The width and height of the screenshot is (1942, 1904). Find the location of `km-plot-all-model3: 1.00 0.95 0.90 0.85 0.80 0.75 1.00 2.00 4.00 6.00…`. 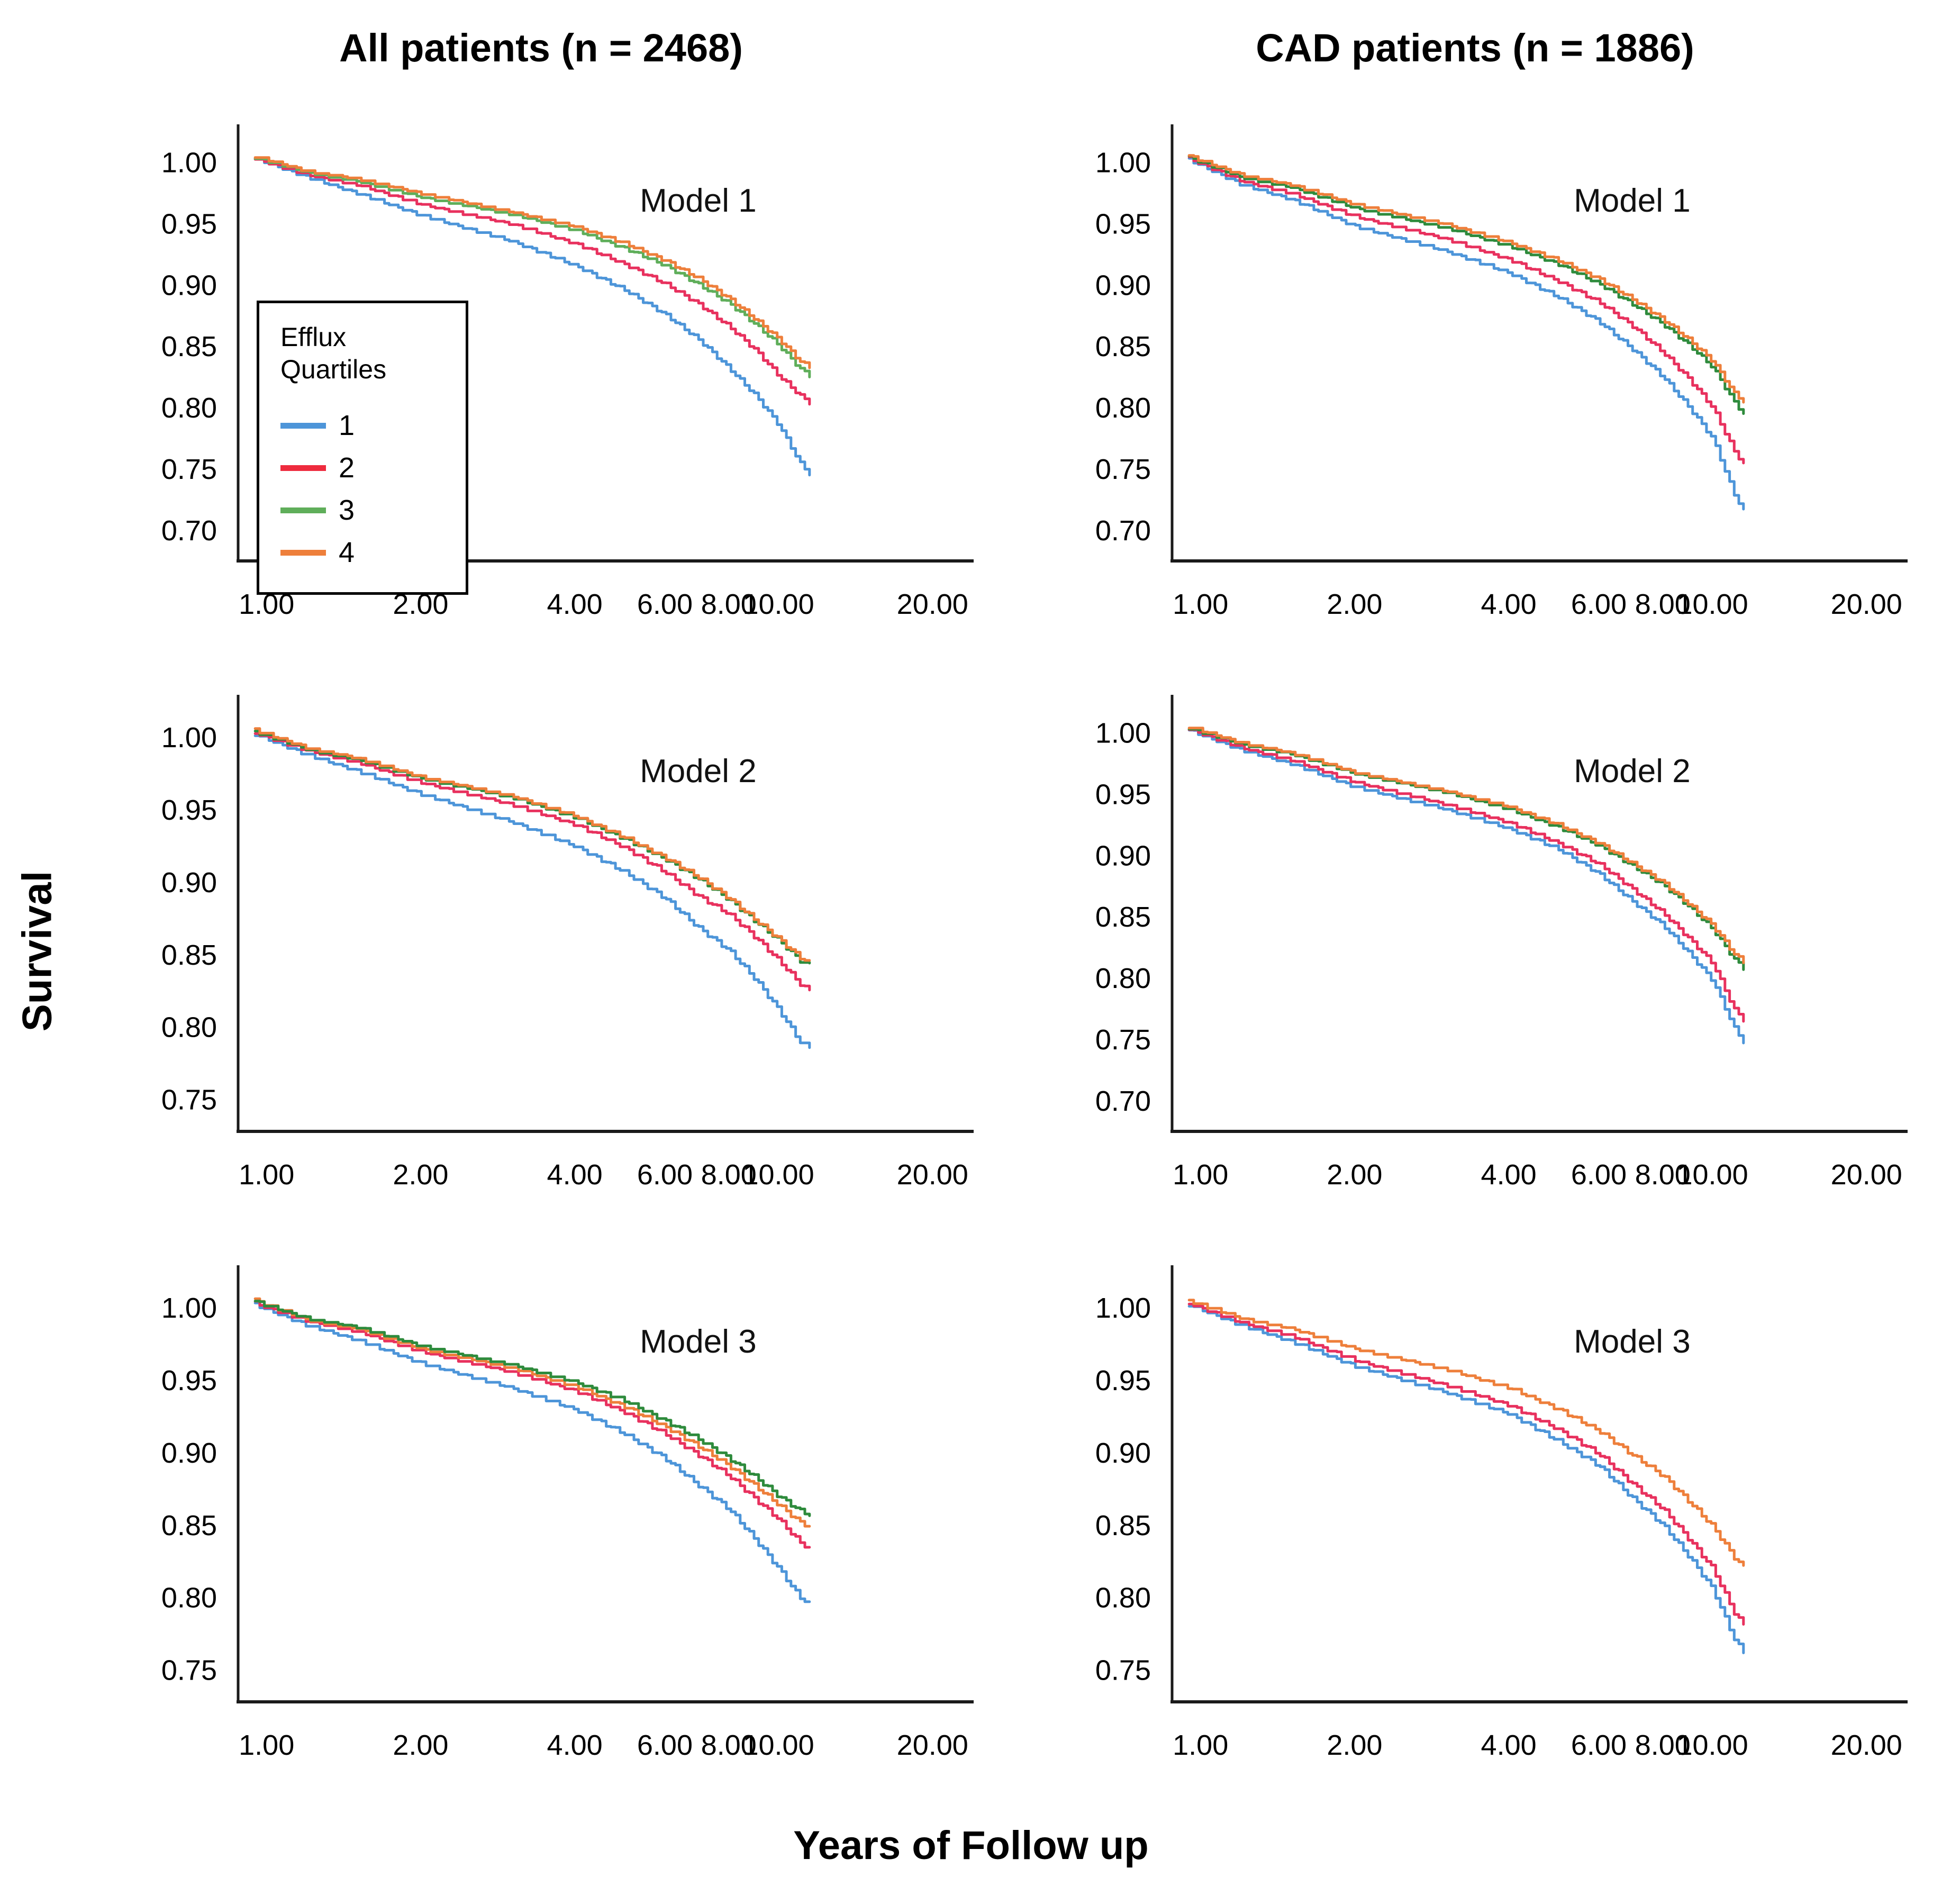

km-plot-all-model3: 1.00 0.95 0.90 0.85 0.80 0.75 1.00 2.00 4.00 6.00… is located at coordinates (567, 1513).